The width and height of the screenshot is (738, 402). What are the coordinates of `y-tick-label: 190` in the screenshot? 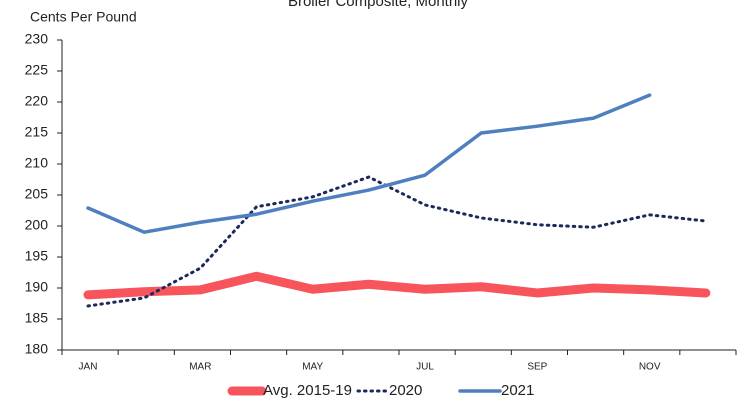 It's located at (37, 287).